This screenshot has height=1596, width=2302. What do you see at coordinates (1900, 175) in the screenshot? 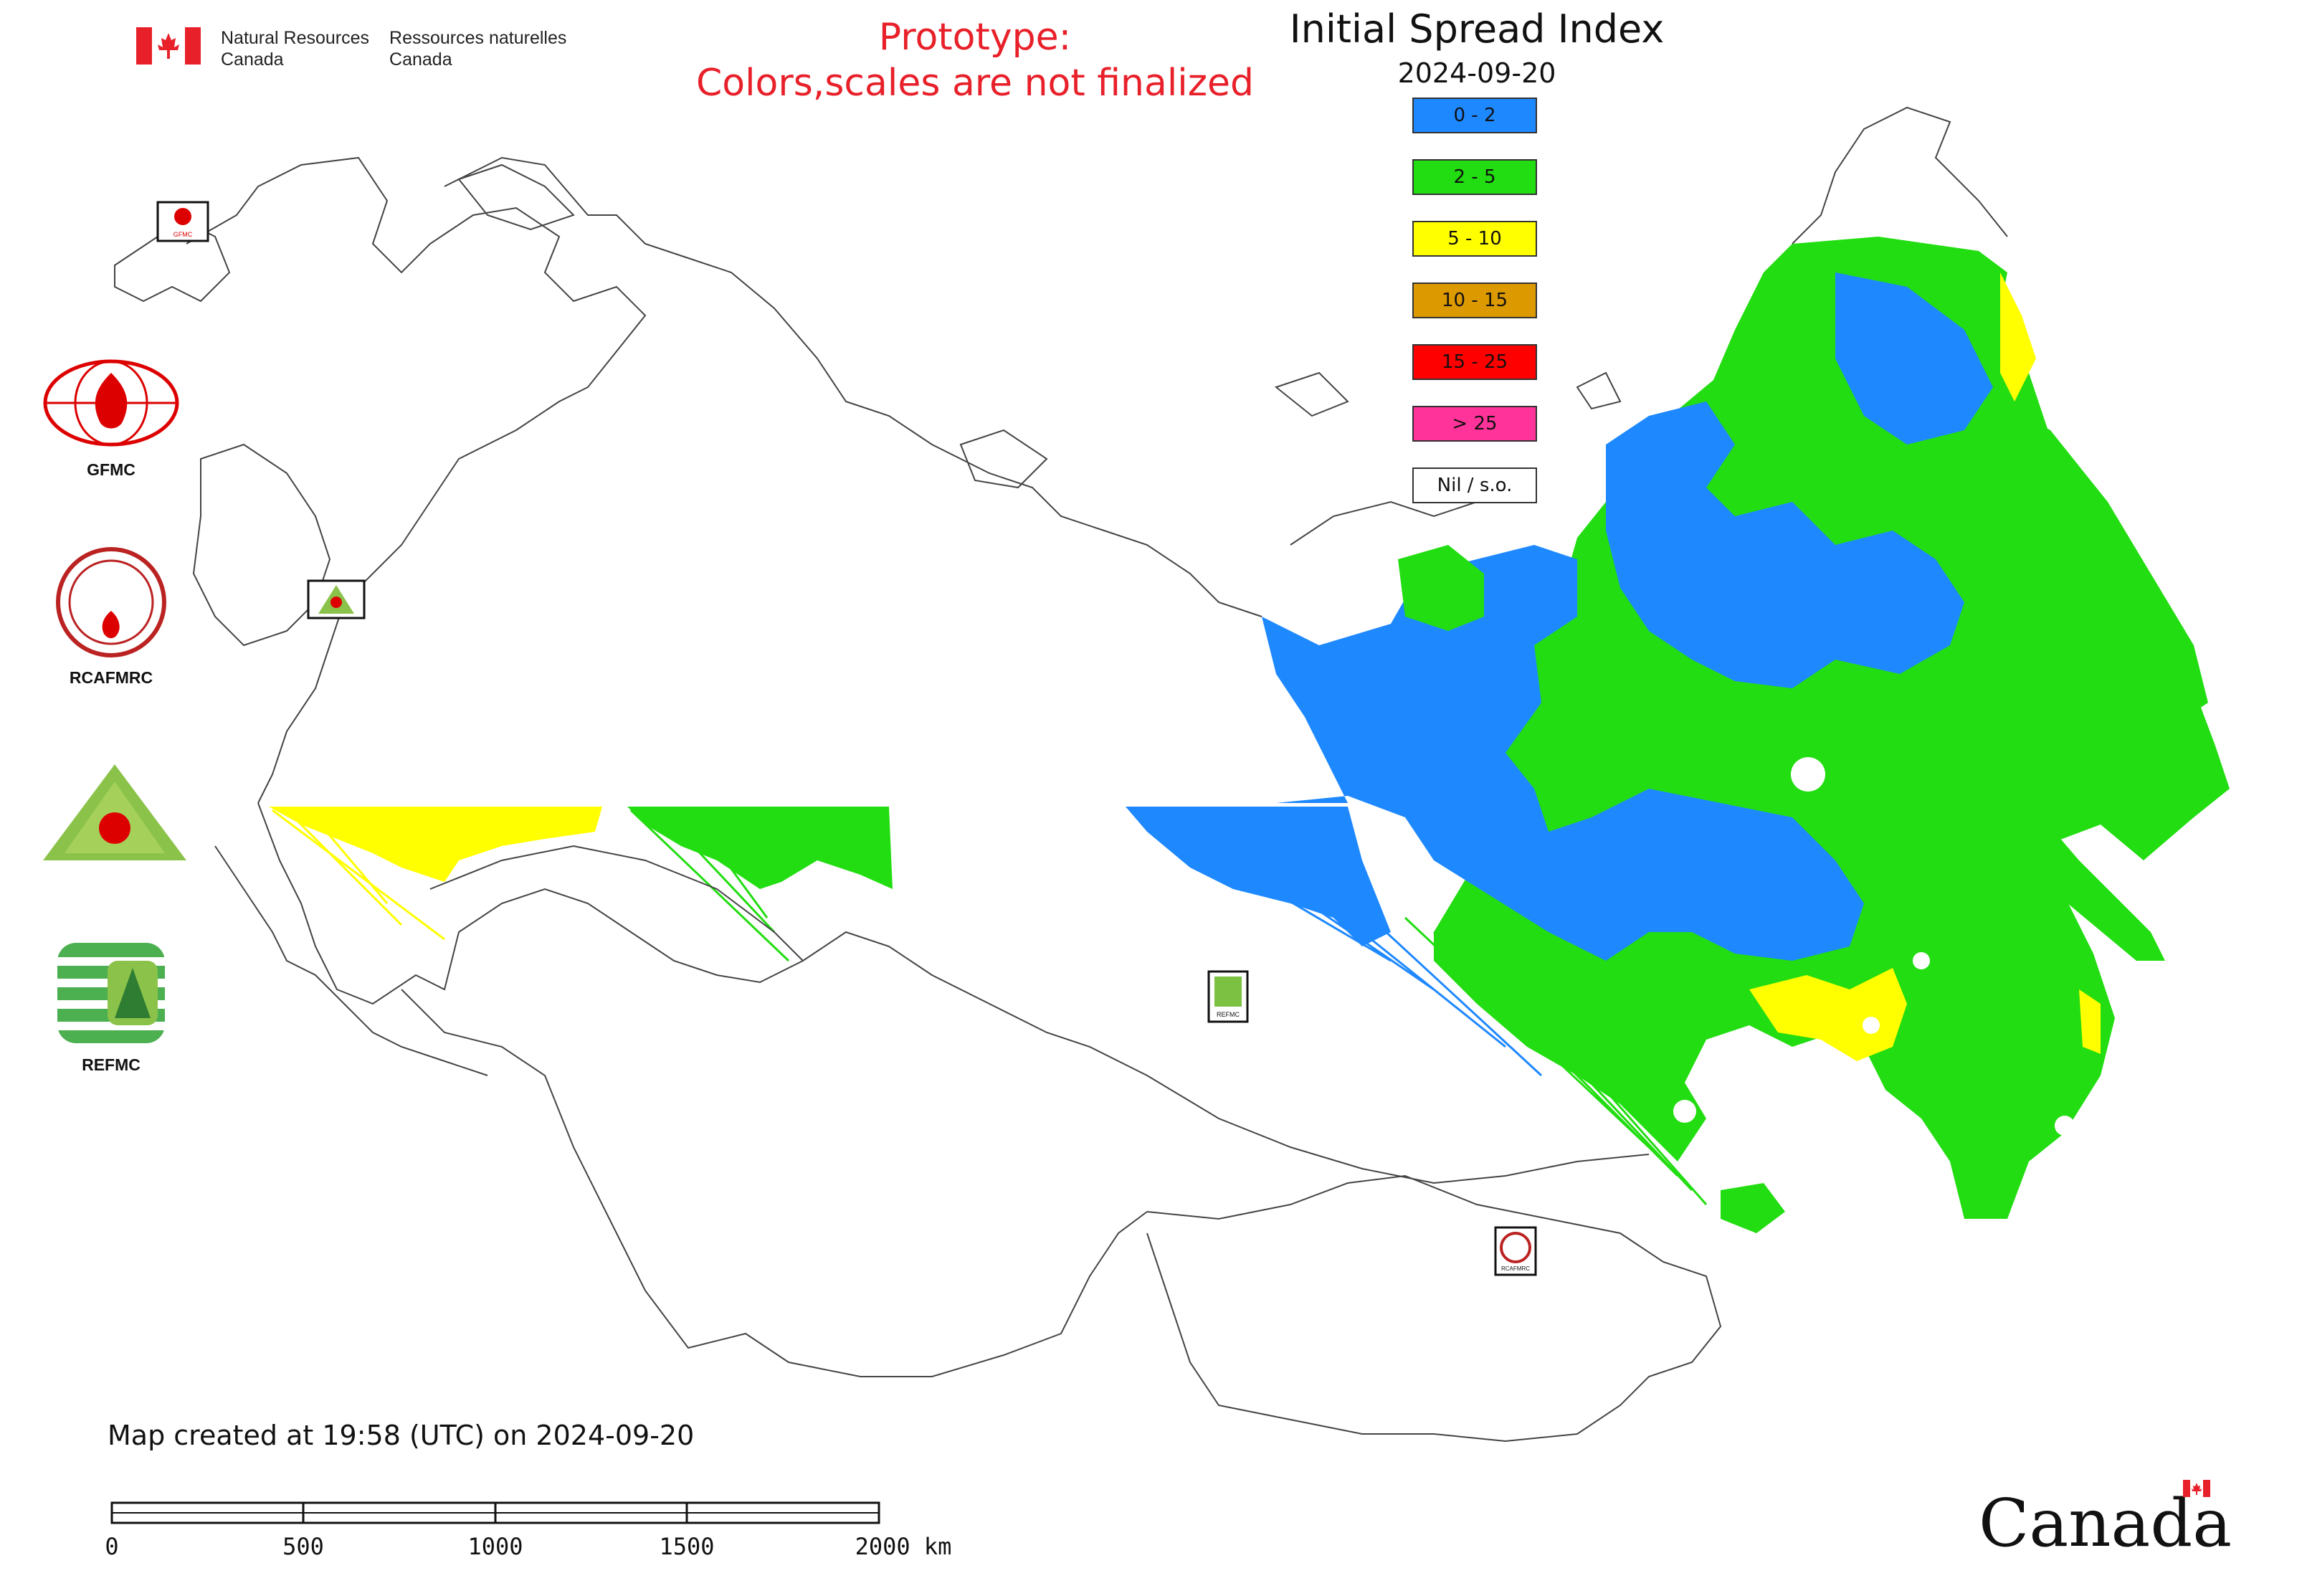
I see `coast-east` at bounding box center [1900, 175].